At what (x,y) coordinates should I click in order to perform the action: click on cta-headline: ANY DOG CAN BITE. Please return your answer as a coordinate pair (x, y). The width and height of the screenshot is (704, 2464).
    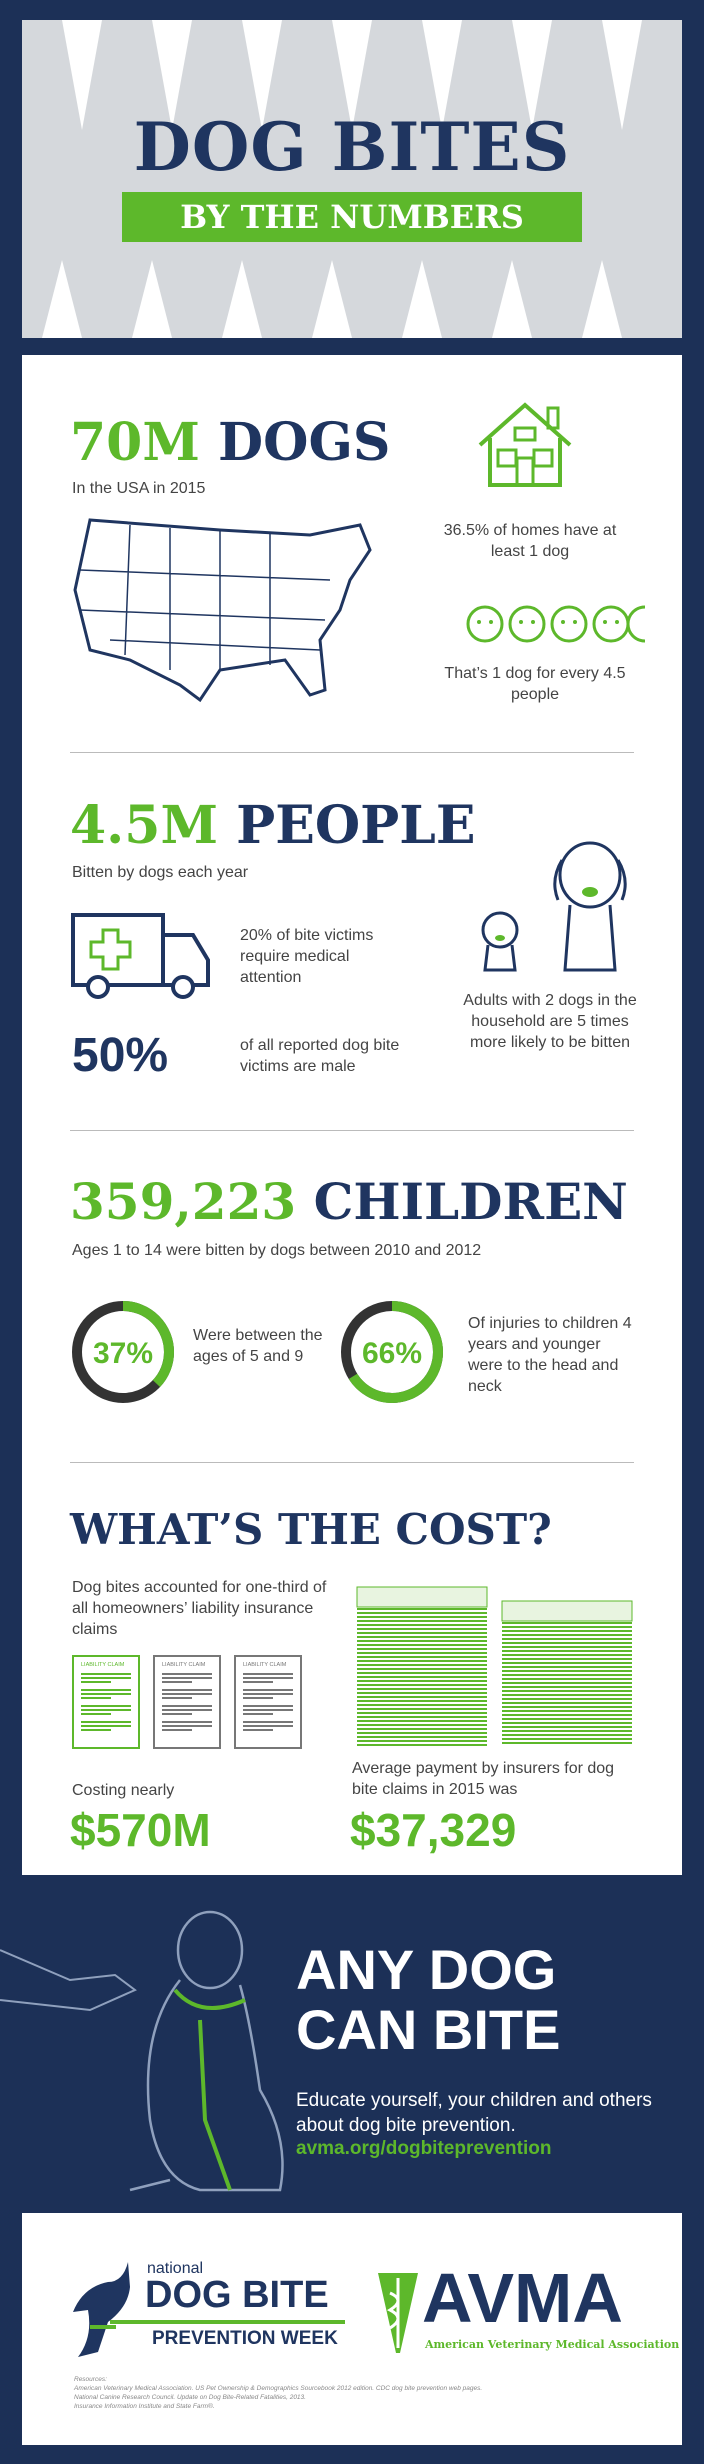
    Looking at the image, I should click on (428, 2000).